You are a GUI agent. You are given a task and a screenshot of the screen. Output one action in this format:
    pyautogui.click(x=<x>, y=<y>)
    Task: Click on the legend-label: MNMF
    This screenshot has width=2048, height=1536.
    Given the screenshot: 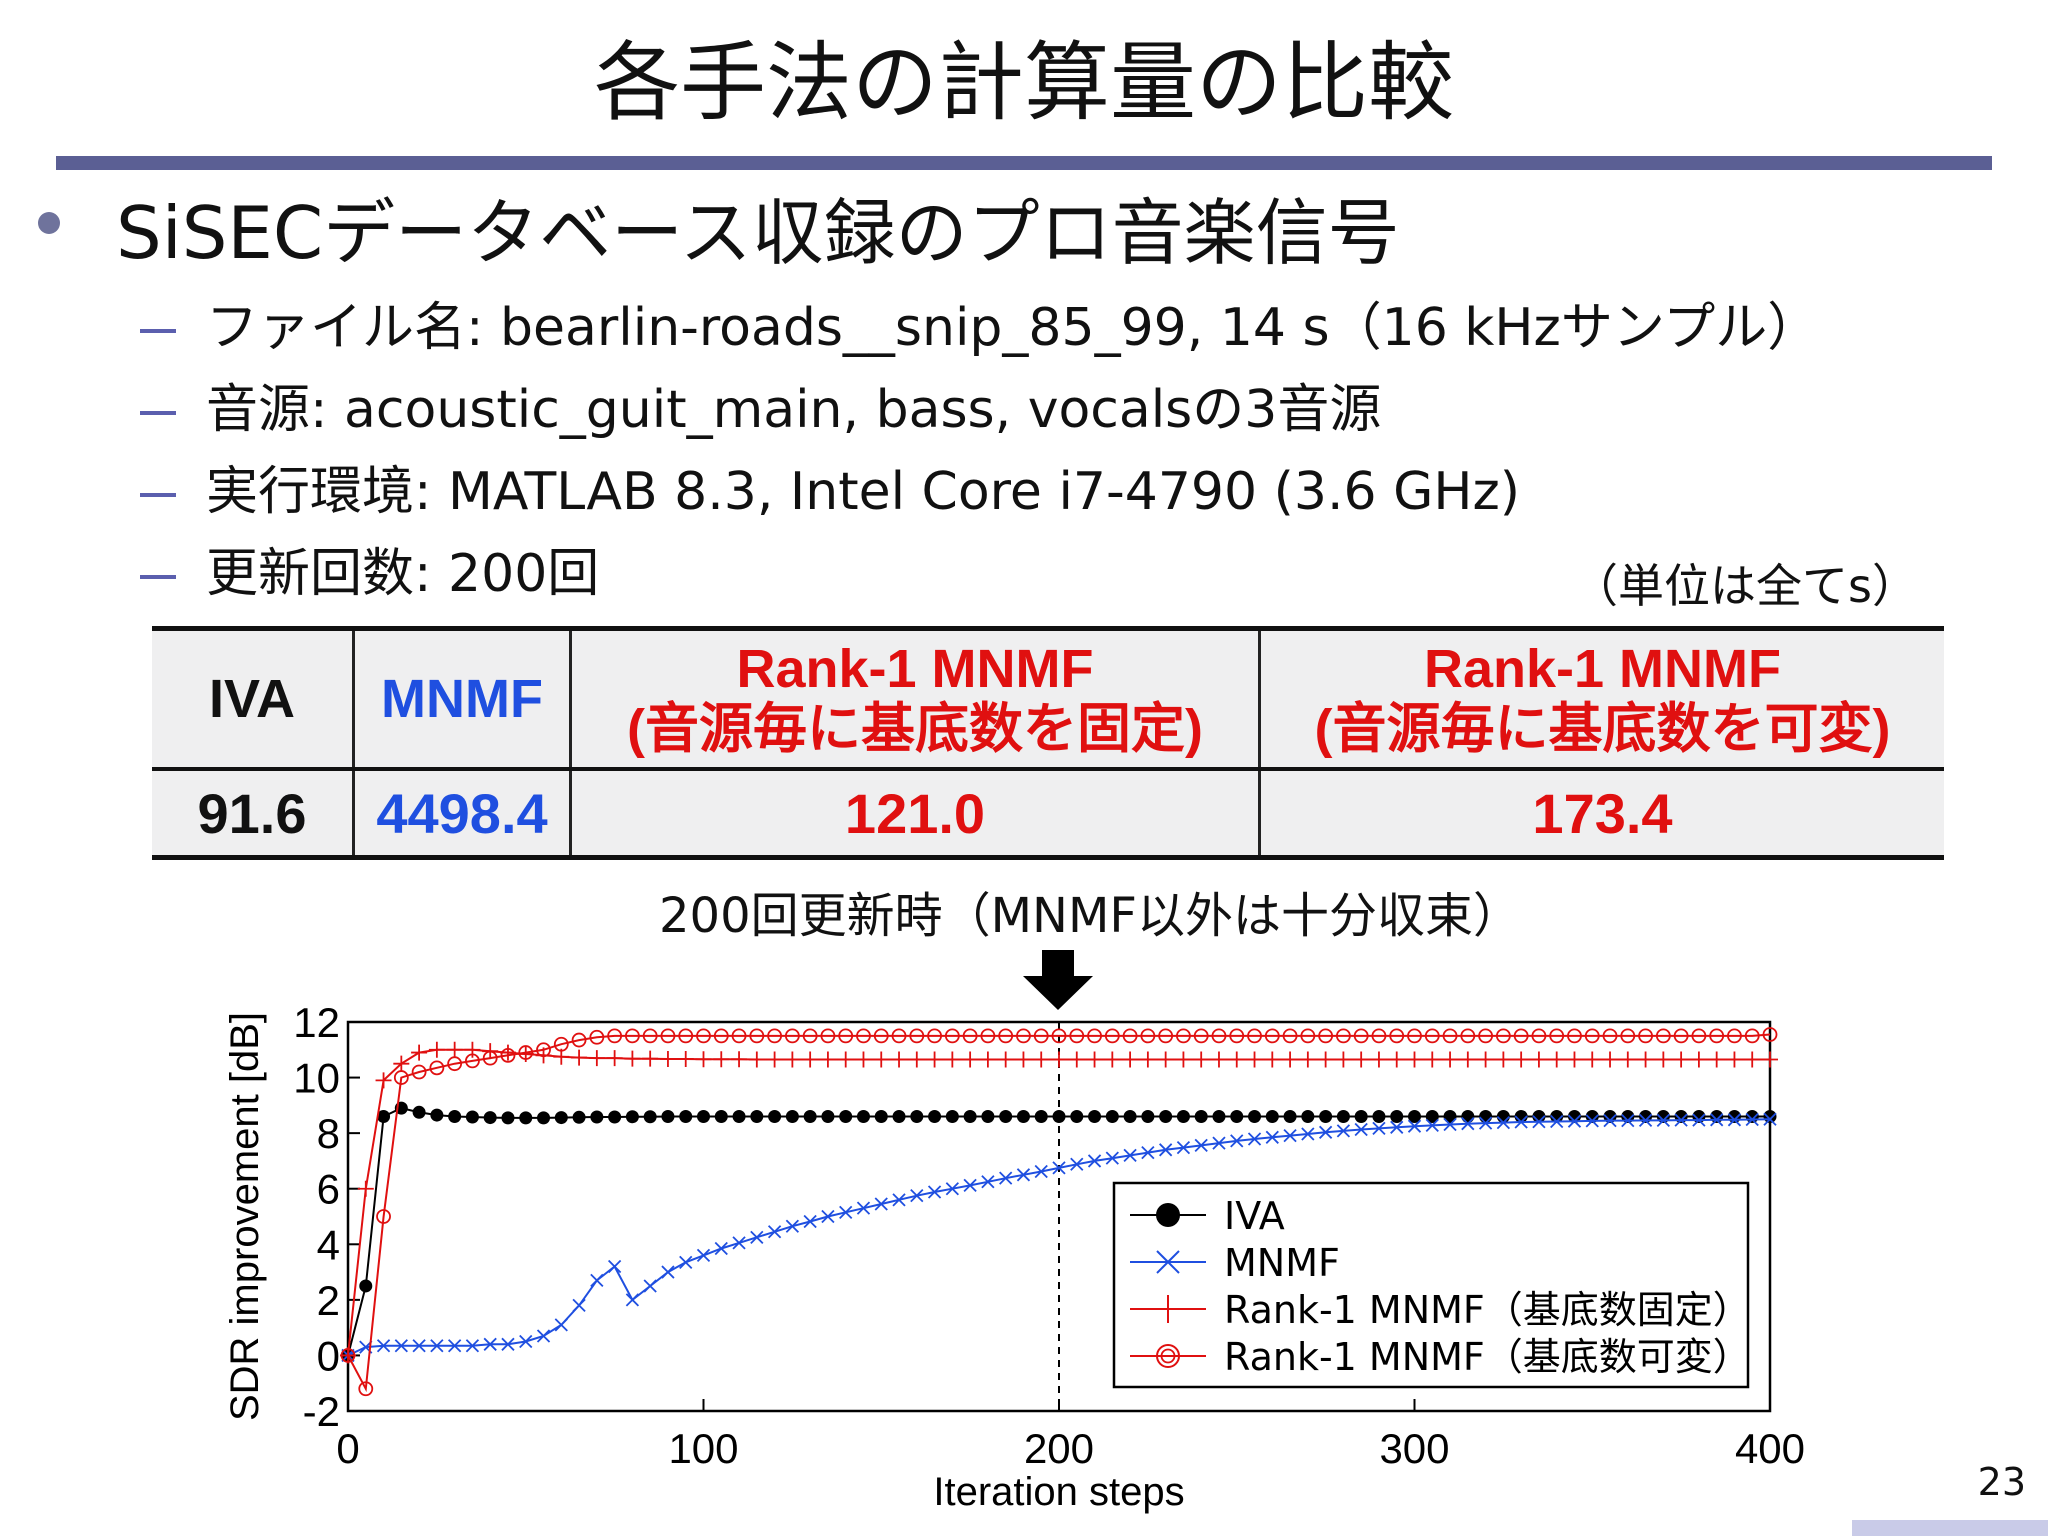 What is the action you would take?
    pyautogui.click(x=1282, y=1263)
    